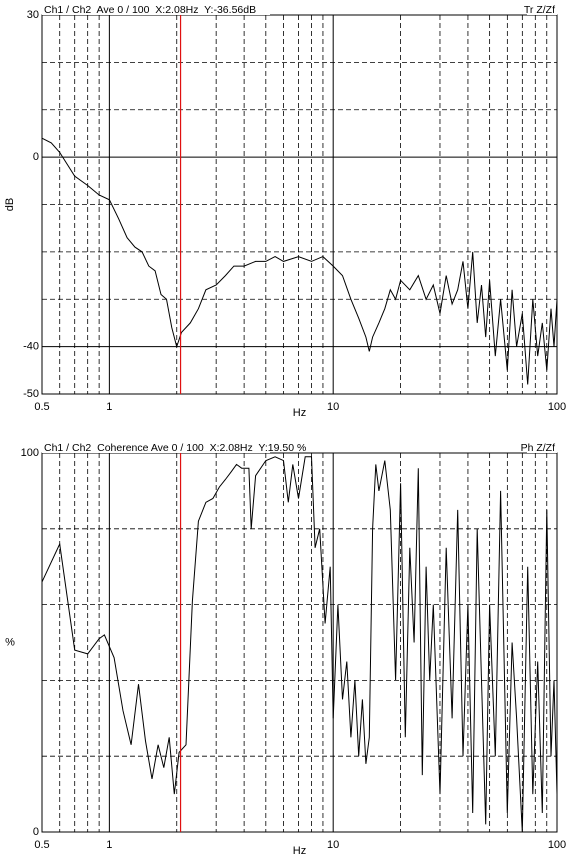 The image size is (573, 856). What do you see at coordinates (33, 15) in the screenshot?
I see `y-tick-label: 30` at bounding box center [33, 15].